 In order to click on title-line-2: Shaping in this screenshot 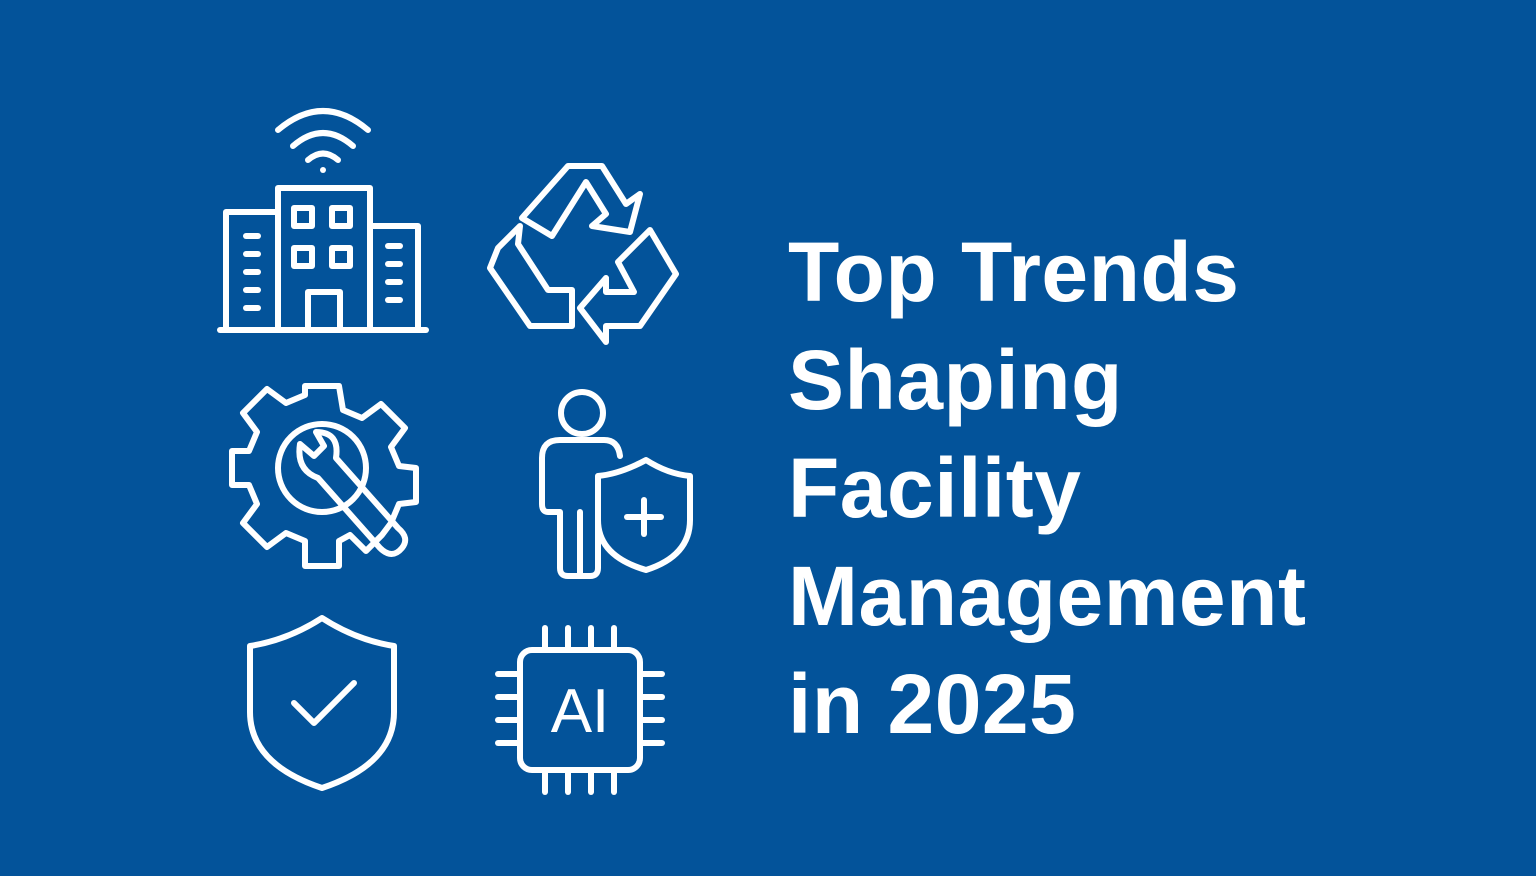, I will do `click(955, 380)`.